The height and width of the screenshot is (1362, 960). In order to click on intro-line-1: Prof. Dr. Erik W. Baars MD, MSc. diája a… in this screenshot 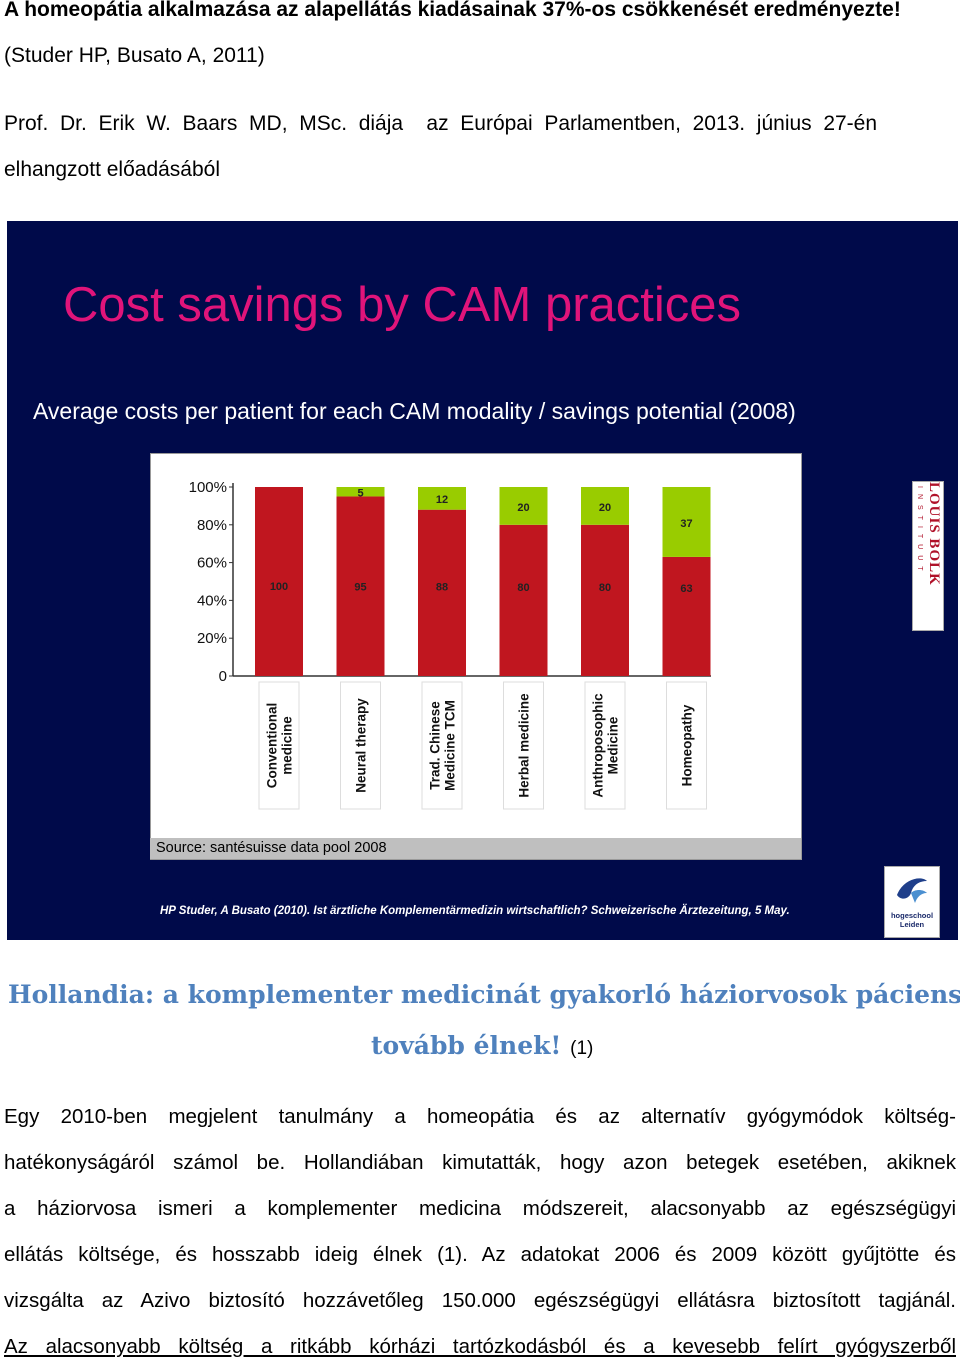, I will do `click(441, 123)`.